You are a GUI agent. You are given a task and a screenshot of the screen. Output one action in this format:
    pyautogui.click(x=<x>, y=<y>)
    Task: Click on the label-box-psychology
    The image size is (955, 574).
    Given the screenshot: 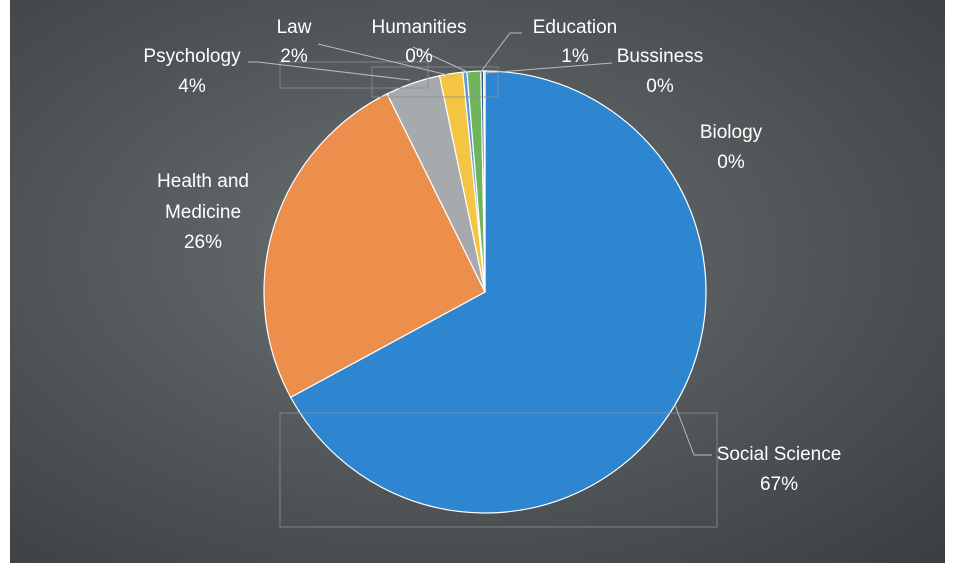 What is the action you would take?
    pyautogui.click(x=354, y=75)
    